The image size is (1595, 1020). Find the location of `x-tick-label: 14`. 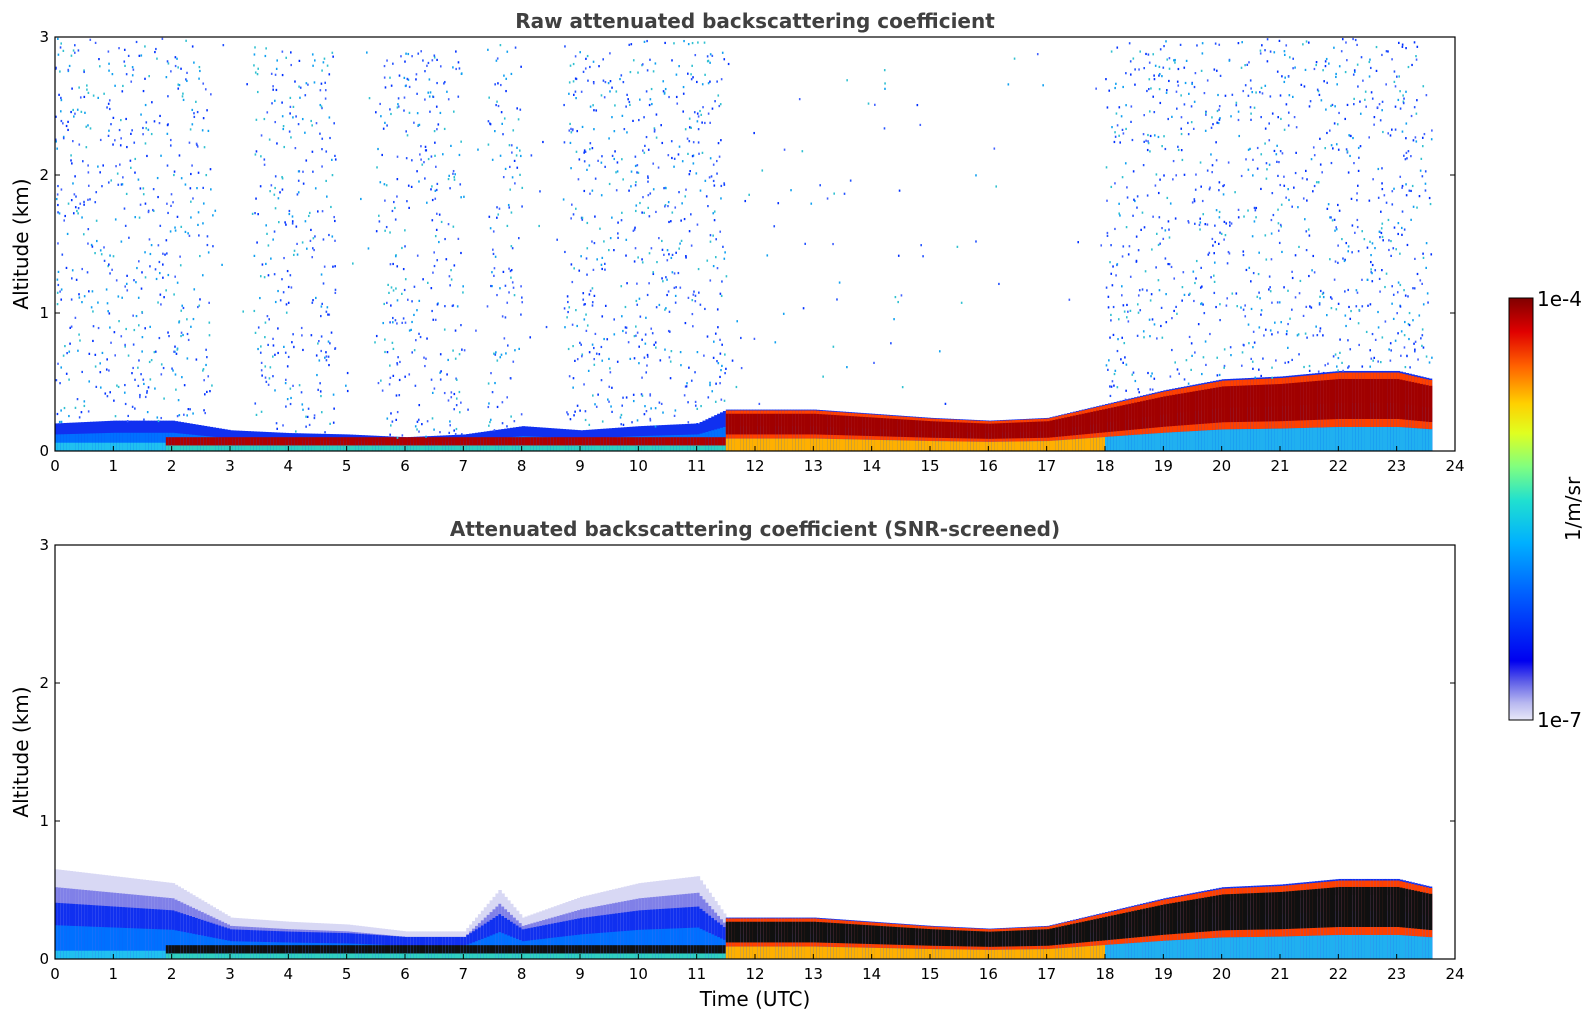

x-tick-label: 14 is located at coordinates (871, 466).